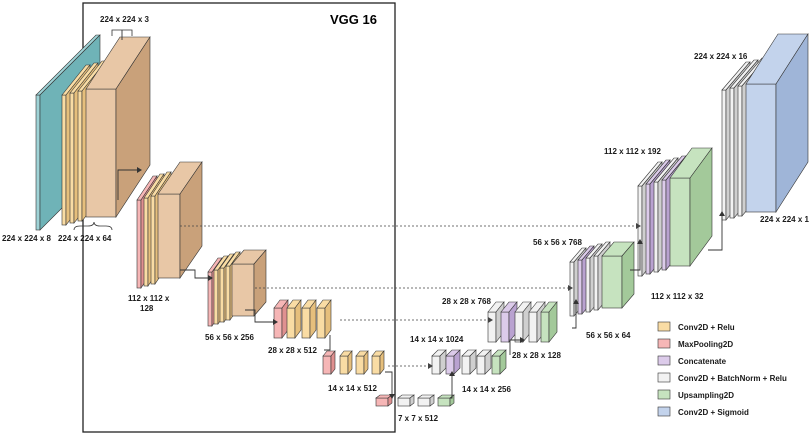 The width and height of the screenshot is (811, 435). What do you see at coordinates (93, 226) in the screenshot?
I see `enc1-bracket` at bounding box center [93, 226].